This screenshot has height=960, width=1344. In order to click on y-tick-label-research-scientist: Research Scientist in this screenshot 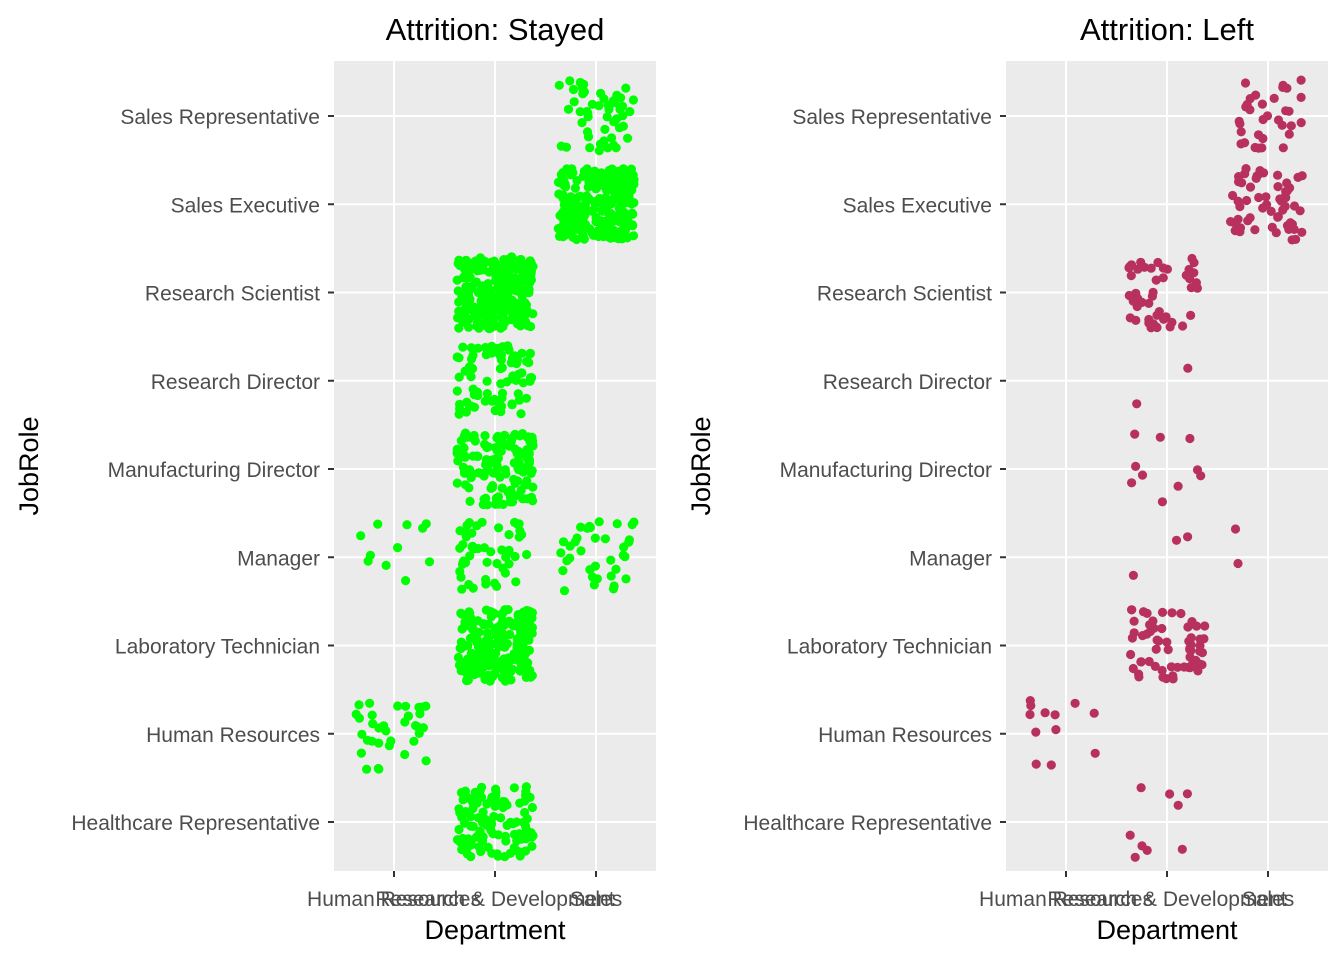, I will do `click(232, 294)`.